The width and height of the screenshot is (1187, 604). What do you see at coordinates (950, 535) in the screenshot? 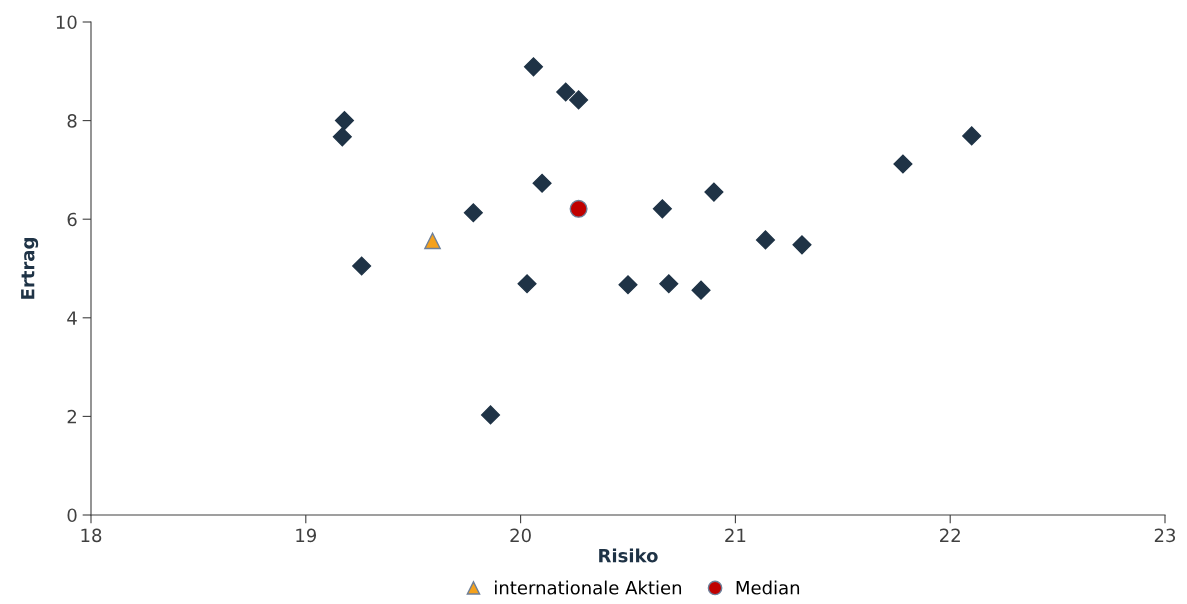
I see `x-tick-label: 22` at bounding box center [950, 535].